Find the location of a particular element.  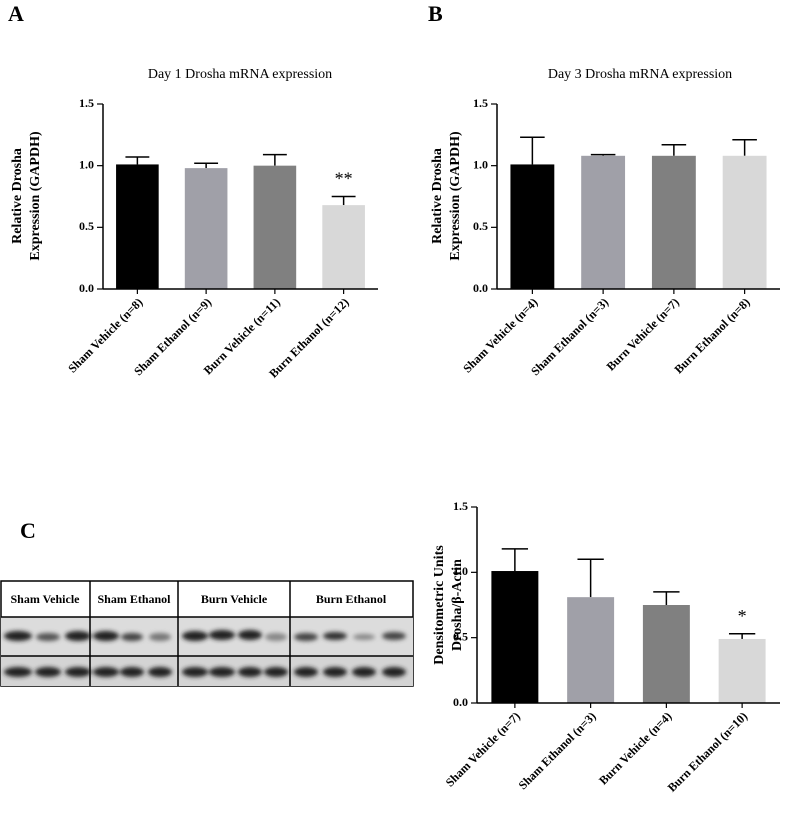

blot-bands is located at coordinates (205, 653).